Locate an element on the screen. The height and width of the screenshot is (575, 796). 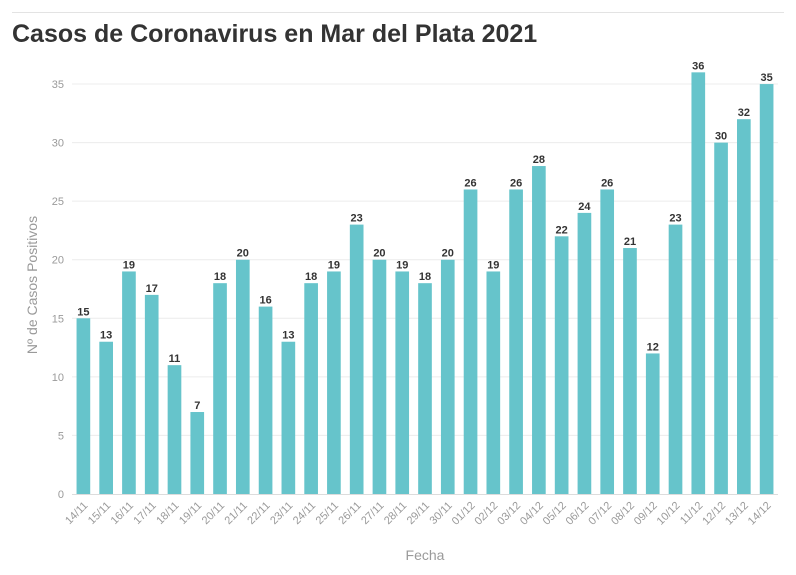
y-tick-label: 25 is located at coordinates (58, 202).